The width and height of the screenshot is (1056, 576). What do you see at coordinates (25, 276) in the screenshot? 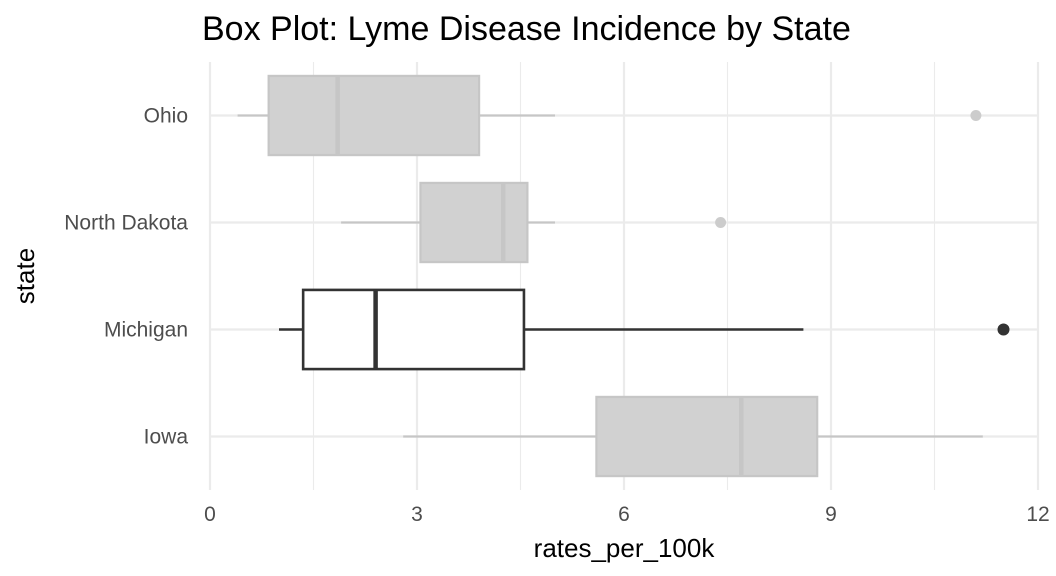
I see `y-axis-title: state` at bounding box center [25, 276].